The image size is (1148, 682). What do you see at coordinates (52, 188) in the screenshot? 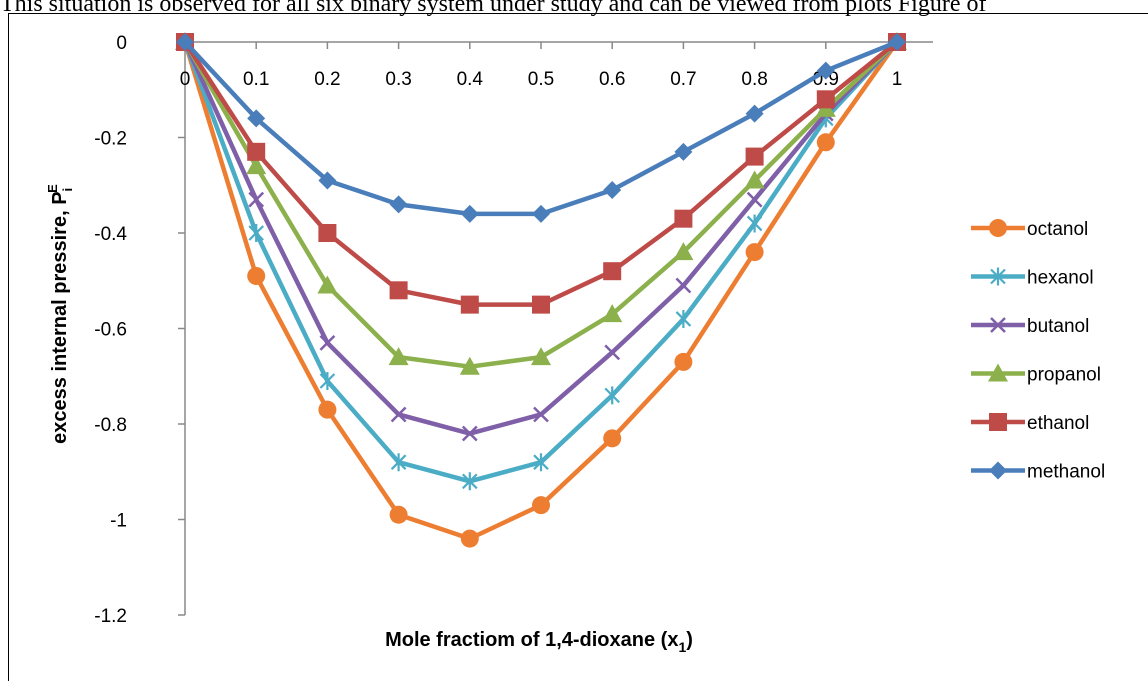
I see `y-axis-title-sup: E` at bounding box center [52, 188].